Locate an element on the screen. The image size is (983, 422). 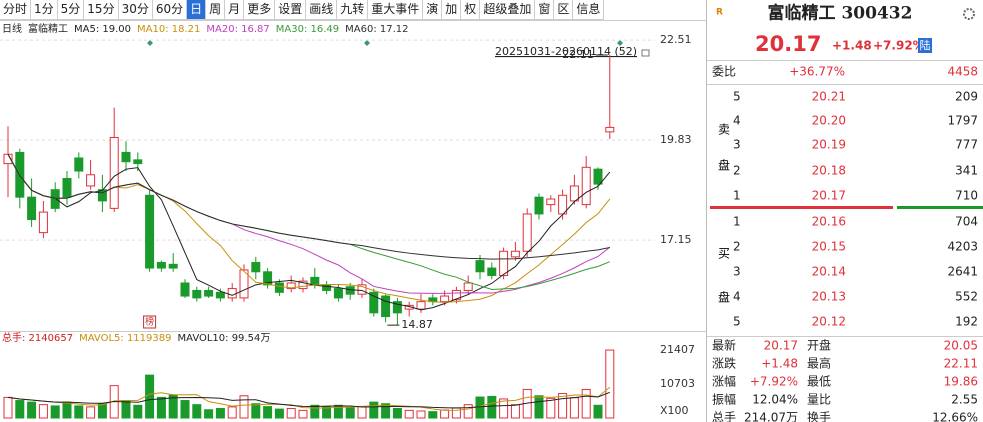
ratio-diff: 4458 is located at coordinates (962, 72).